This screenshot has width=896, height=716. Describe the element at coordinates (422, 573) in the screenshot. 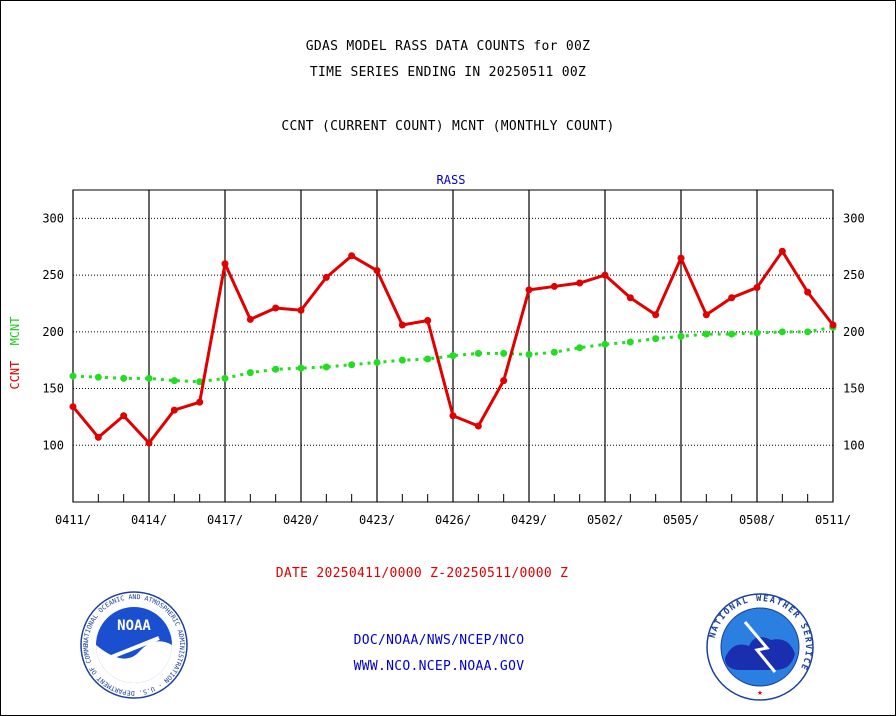

I see `date-range-label: DATE 20250411/0000 Z-20250511/0000 Z` at that location.